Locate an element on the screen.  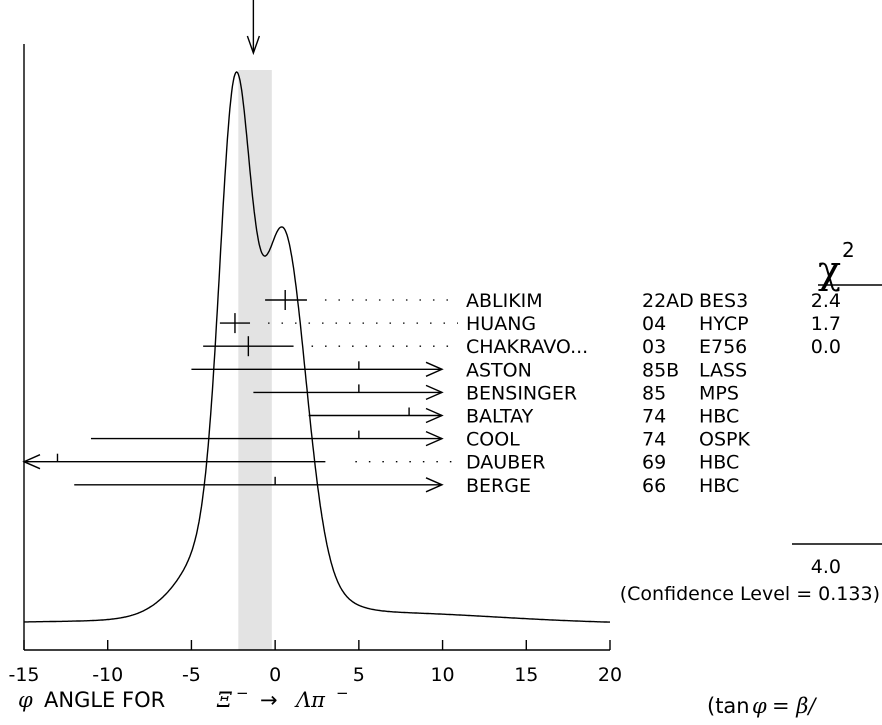
average-band is located at coordinates (255, 360).